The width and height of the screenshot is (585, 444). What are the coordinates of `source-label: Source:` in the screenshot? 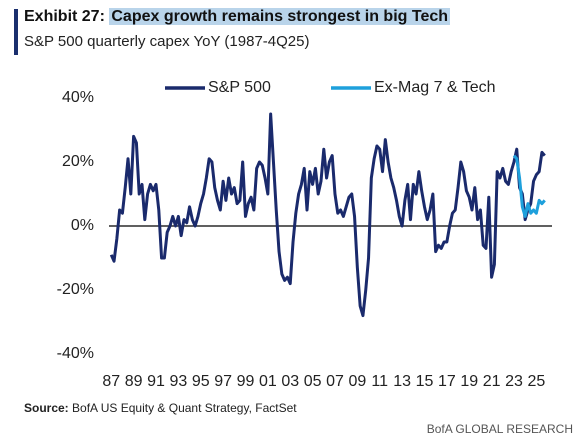 It's located at (46, 408).